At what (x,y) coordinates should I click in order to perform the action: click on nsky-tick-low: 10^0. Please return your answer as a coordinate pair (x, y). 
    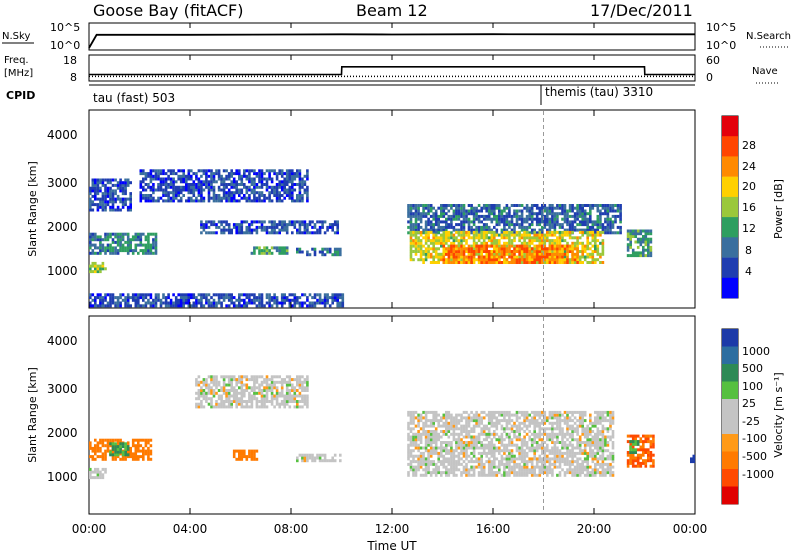
    Looking at the image, I should click on (65, 45).